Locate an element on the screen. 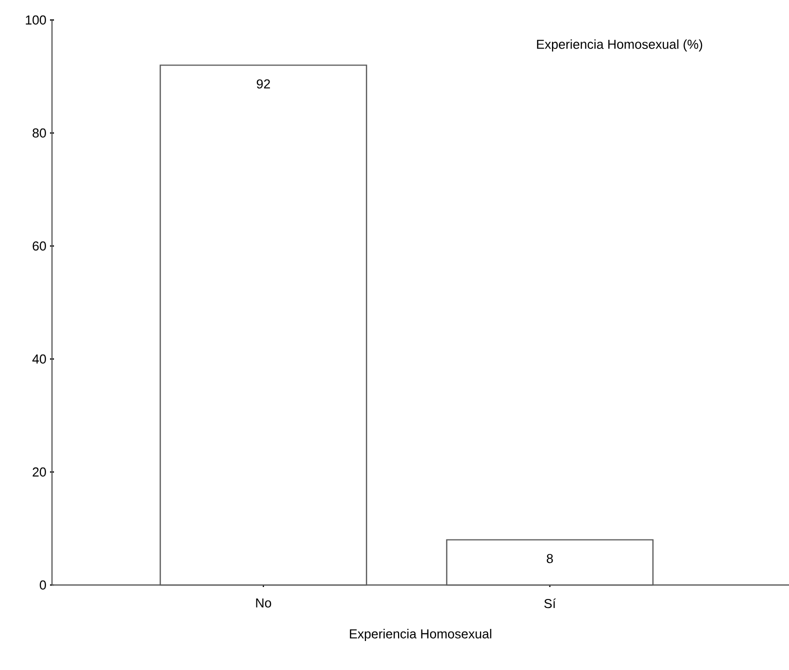 The width and height of the screenshot is (789, 670). y-tick-label: 60 is located at coordinates (39, 246).